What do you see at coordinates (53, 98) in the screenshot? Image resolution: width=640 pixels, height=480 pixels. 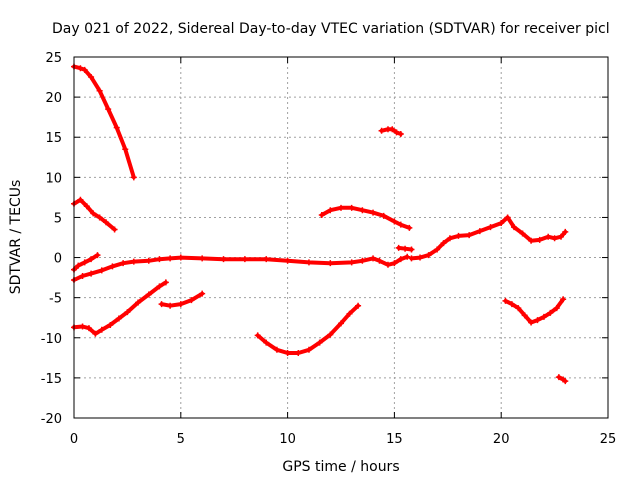 I see `y-tick-label: 20` at bounding box center [53, 98].